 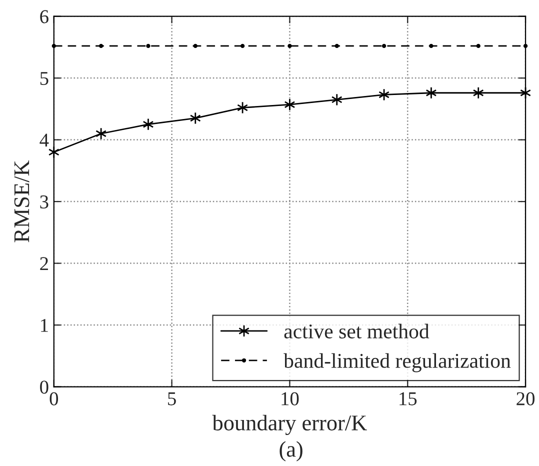 I want to click on legend-label: active set method, so click(x=357, y=331).